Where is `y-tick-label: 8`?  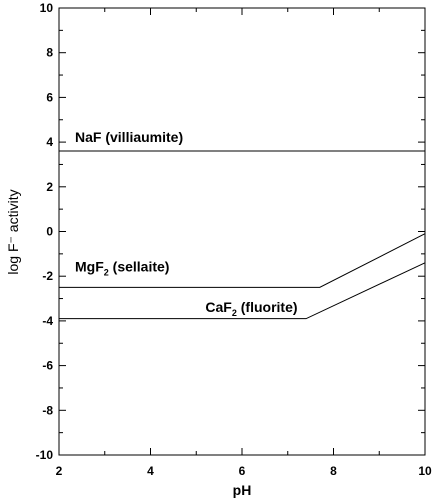
y-tick-label: 8 is located at coordinates (49, 53).